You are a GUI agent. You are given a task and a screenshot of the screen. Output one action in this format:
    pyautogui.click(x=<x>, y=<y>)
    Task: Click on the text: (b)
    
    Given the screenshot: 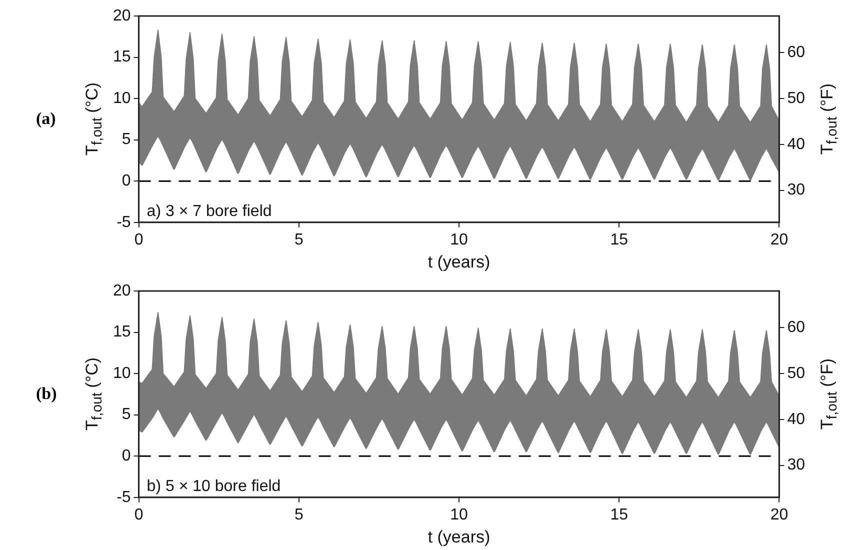 What is the action you would take?
    pyautogui.click(x=46, y=394)
    